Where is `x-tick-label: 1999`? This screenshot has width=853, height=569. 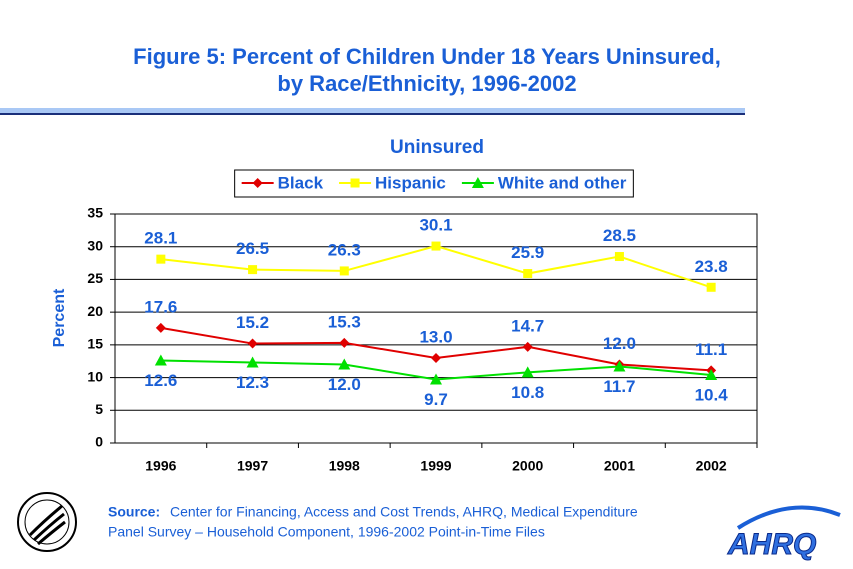 x-tick-label: 1999 is located at coordinates (435, 466).